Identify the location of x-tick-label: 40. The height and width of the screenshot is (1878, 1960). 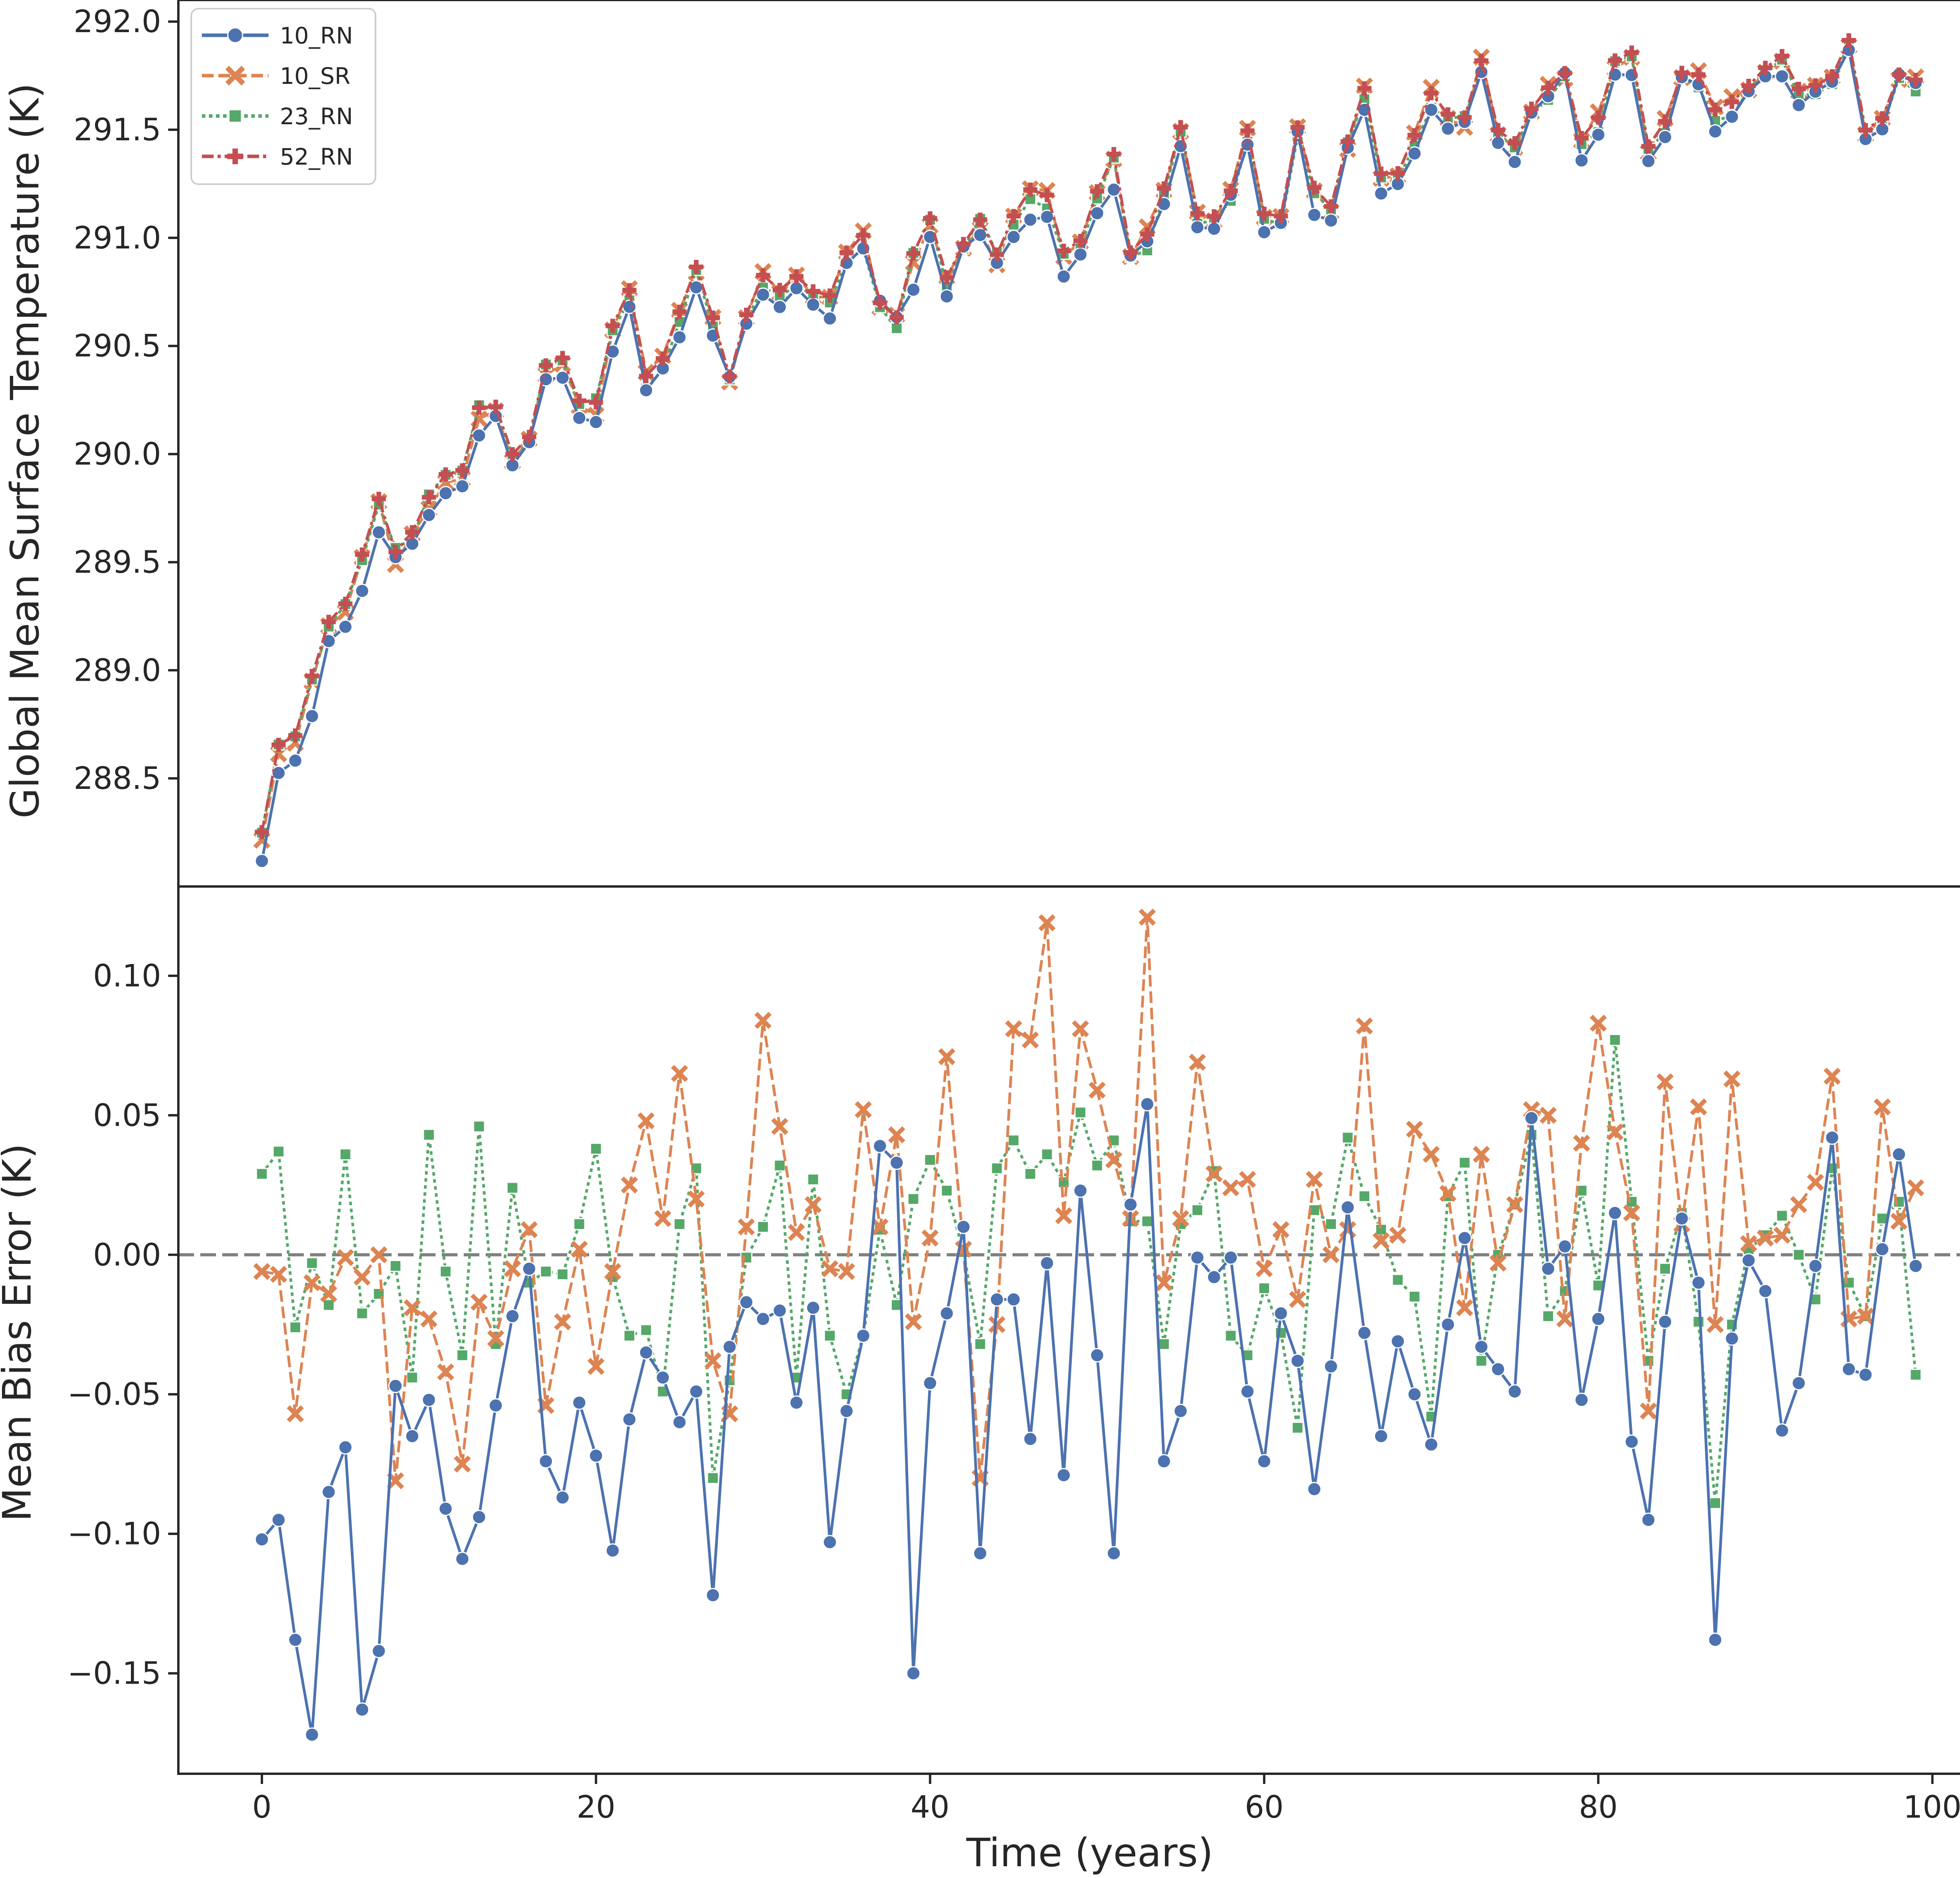
(930, 1808).